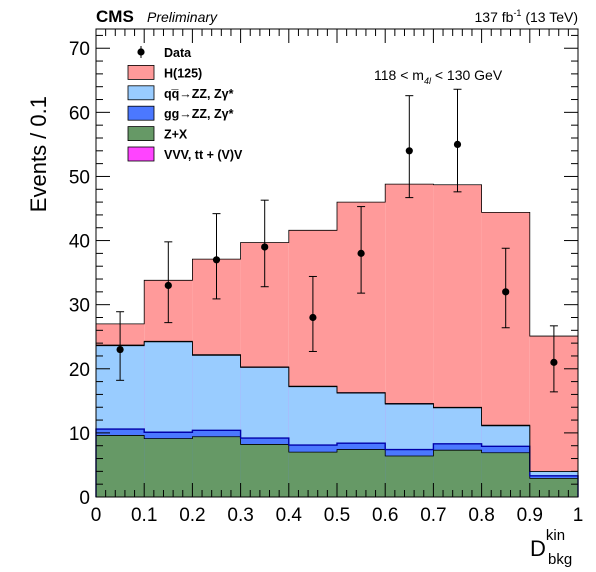  I want to click on y-axis-title: Events / 0.1, so click(38, 154).